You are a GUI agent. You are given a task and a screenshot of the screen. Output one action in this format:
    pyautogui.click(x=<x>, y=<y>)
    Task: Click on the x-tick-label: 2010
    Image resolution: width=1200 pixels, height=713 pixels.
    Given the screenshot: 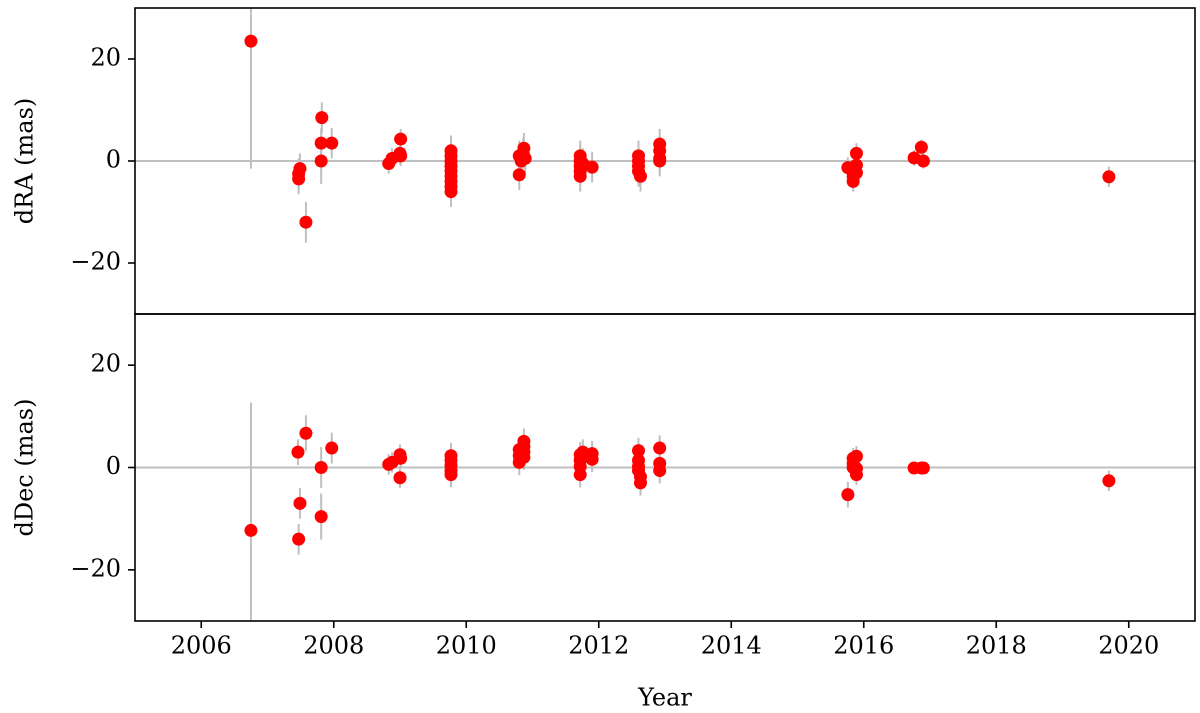 What is the action you would take?
    pyautogui.click(x=466, y=646)
    